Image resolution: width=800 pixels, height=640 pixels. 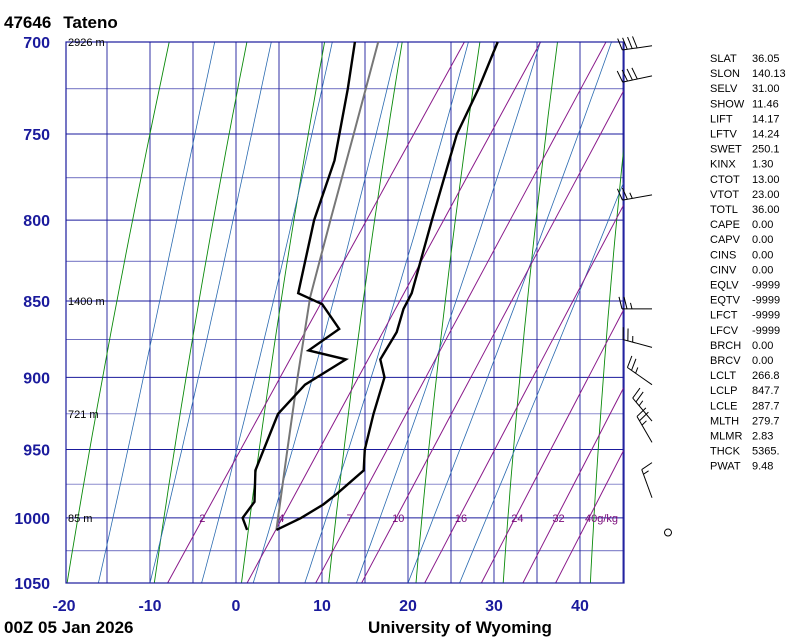 I want to click on temperature-label: 0, so click(x=236, y=606).